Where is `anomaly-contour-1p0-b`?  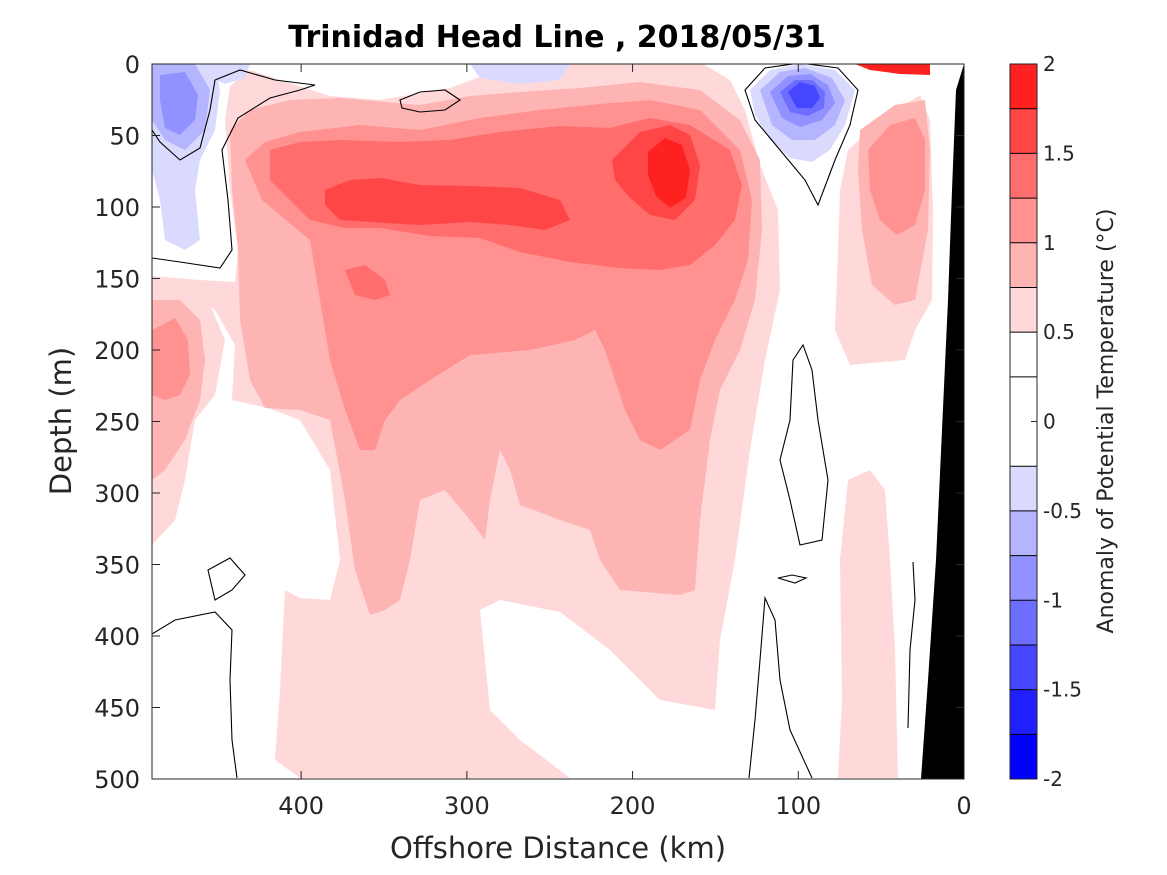 anomaly-contour-1p0-b is located at coordinates (367, 282).